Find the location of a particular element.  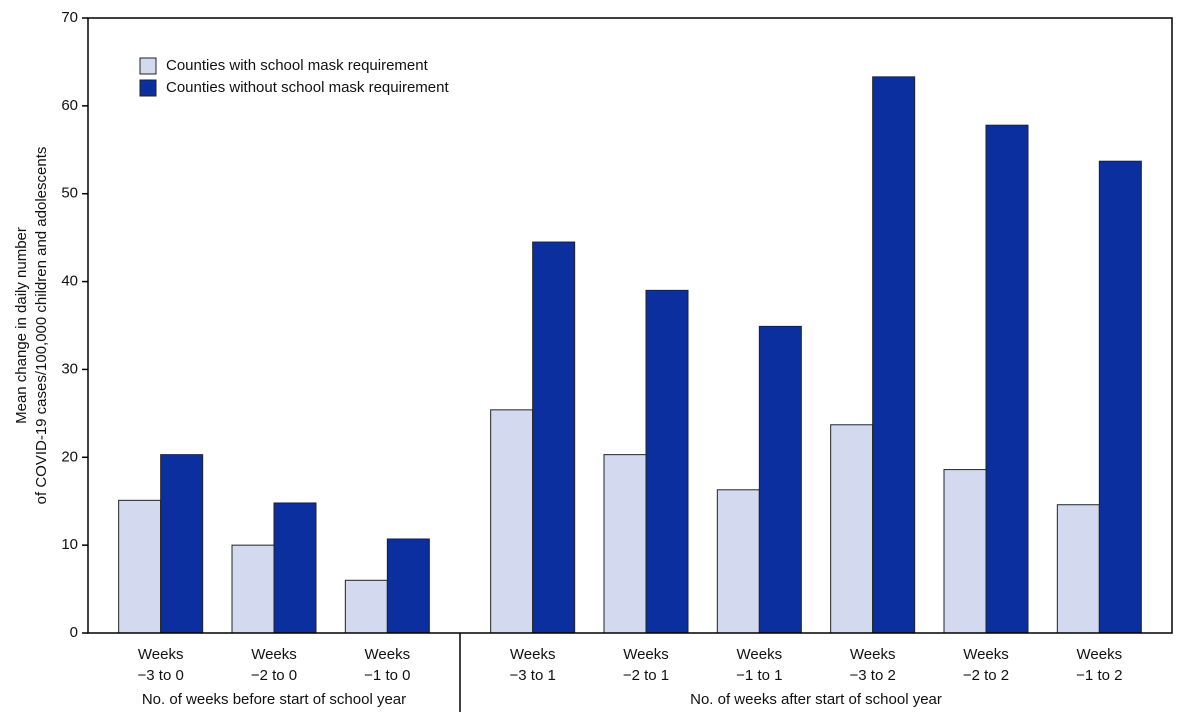

y-tick-label: 40 is located at coordinates (69, 281).